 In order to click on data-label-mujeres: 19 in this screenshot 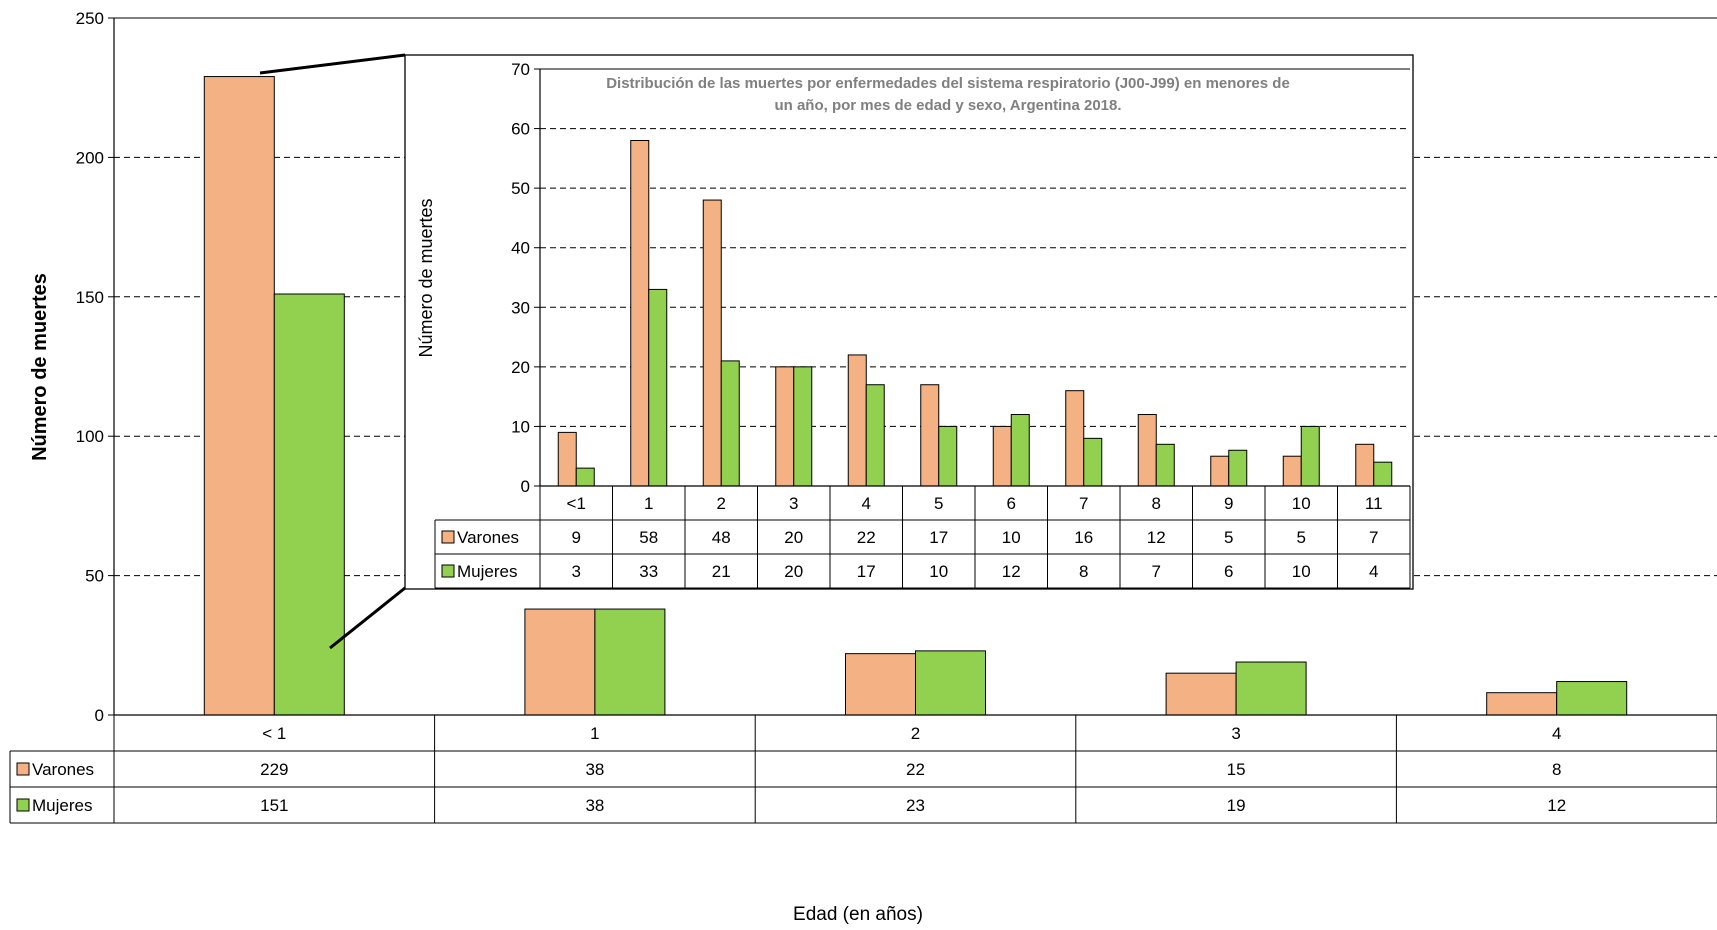, I will do `click(1236, 805)`.